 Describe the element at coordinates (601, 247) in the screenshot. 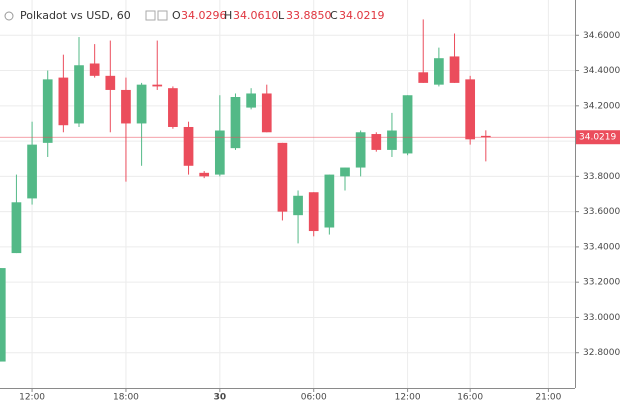

I see `y-tick-label: 33.4000` at that location.